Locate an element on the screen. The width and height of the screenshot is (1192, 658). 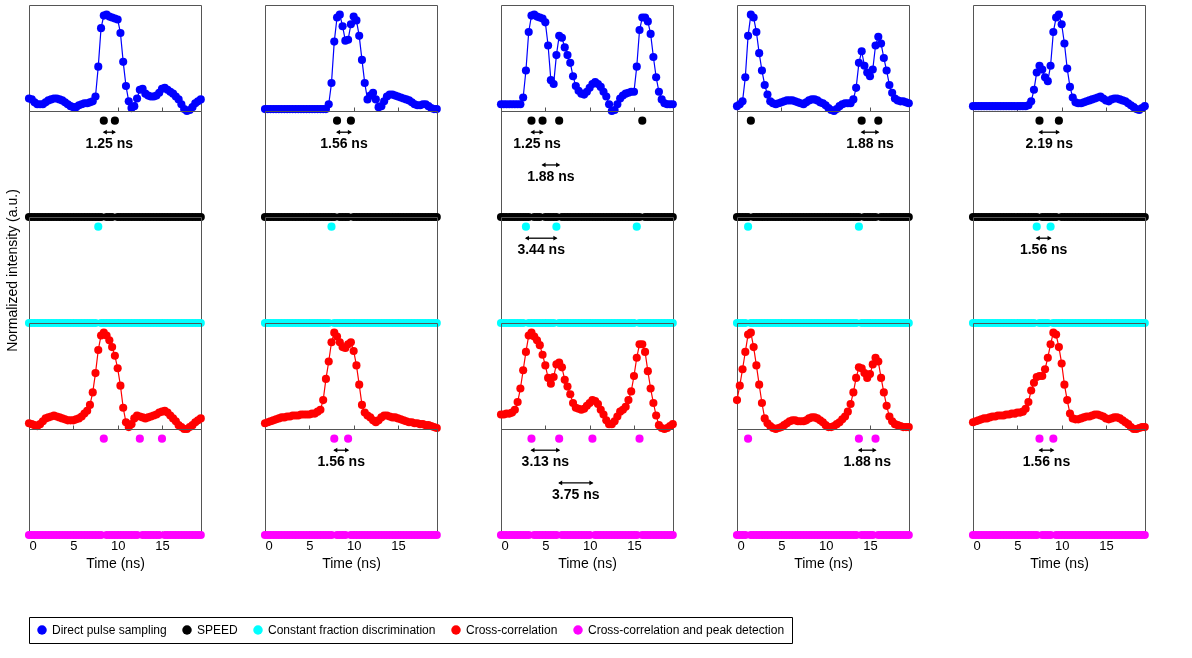
legend-label: Constant fraction discrimination is located at coordinates (352, 630).